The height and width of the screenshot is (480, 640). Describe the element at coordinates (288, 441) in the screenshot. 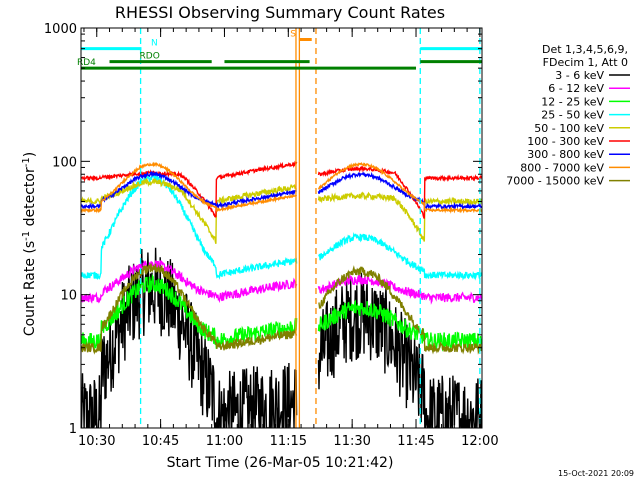

I see `x-tick-label: 11:15` at that location.